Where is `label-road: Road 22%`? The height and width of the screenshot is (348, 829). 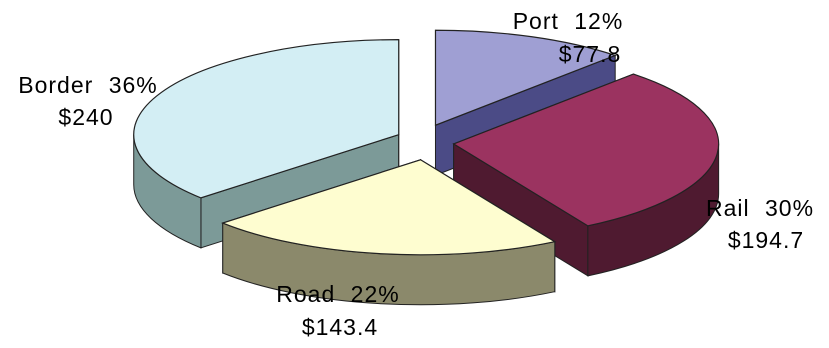
label-road: Road 22% is located at coordinates (337, 294).